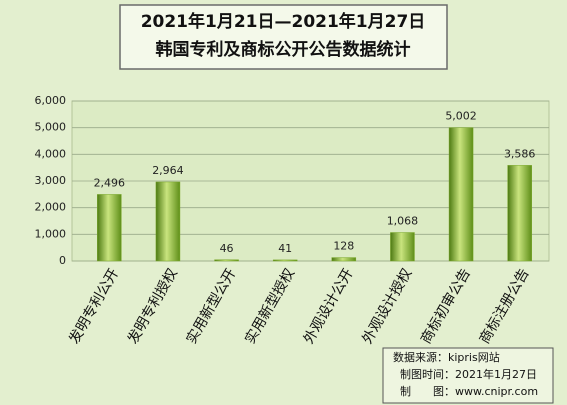  I want to click on y-tick-label: 6,000, so click(51, 100).